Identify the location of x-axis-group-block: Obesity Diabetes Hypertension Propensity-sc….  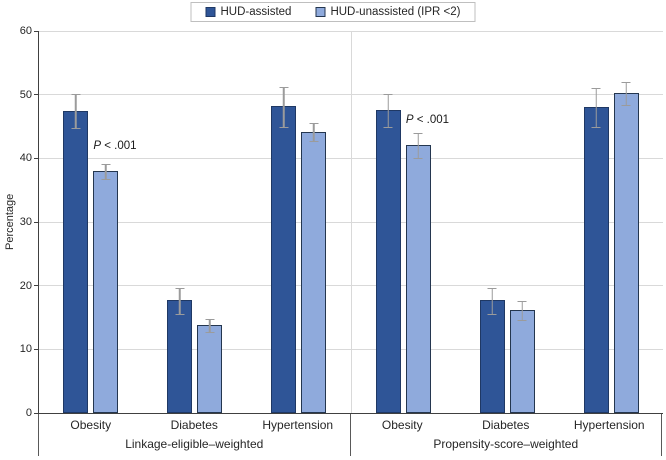
(505, 435).